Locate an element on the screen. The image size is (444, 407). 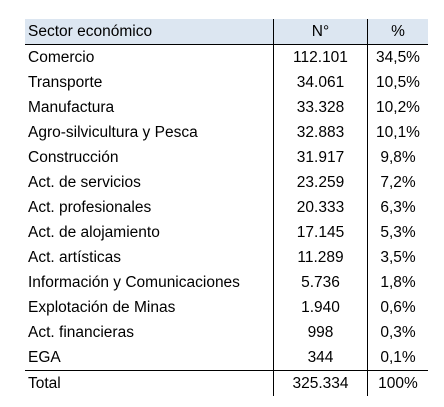
table-row: Act. financieras 998 0,3% is located at coordinates (226, 332).